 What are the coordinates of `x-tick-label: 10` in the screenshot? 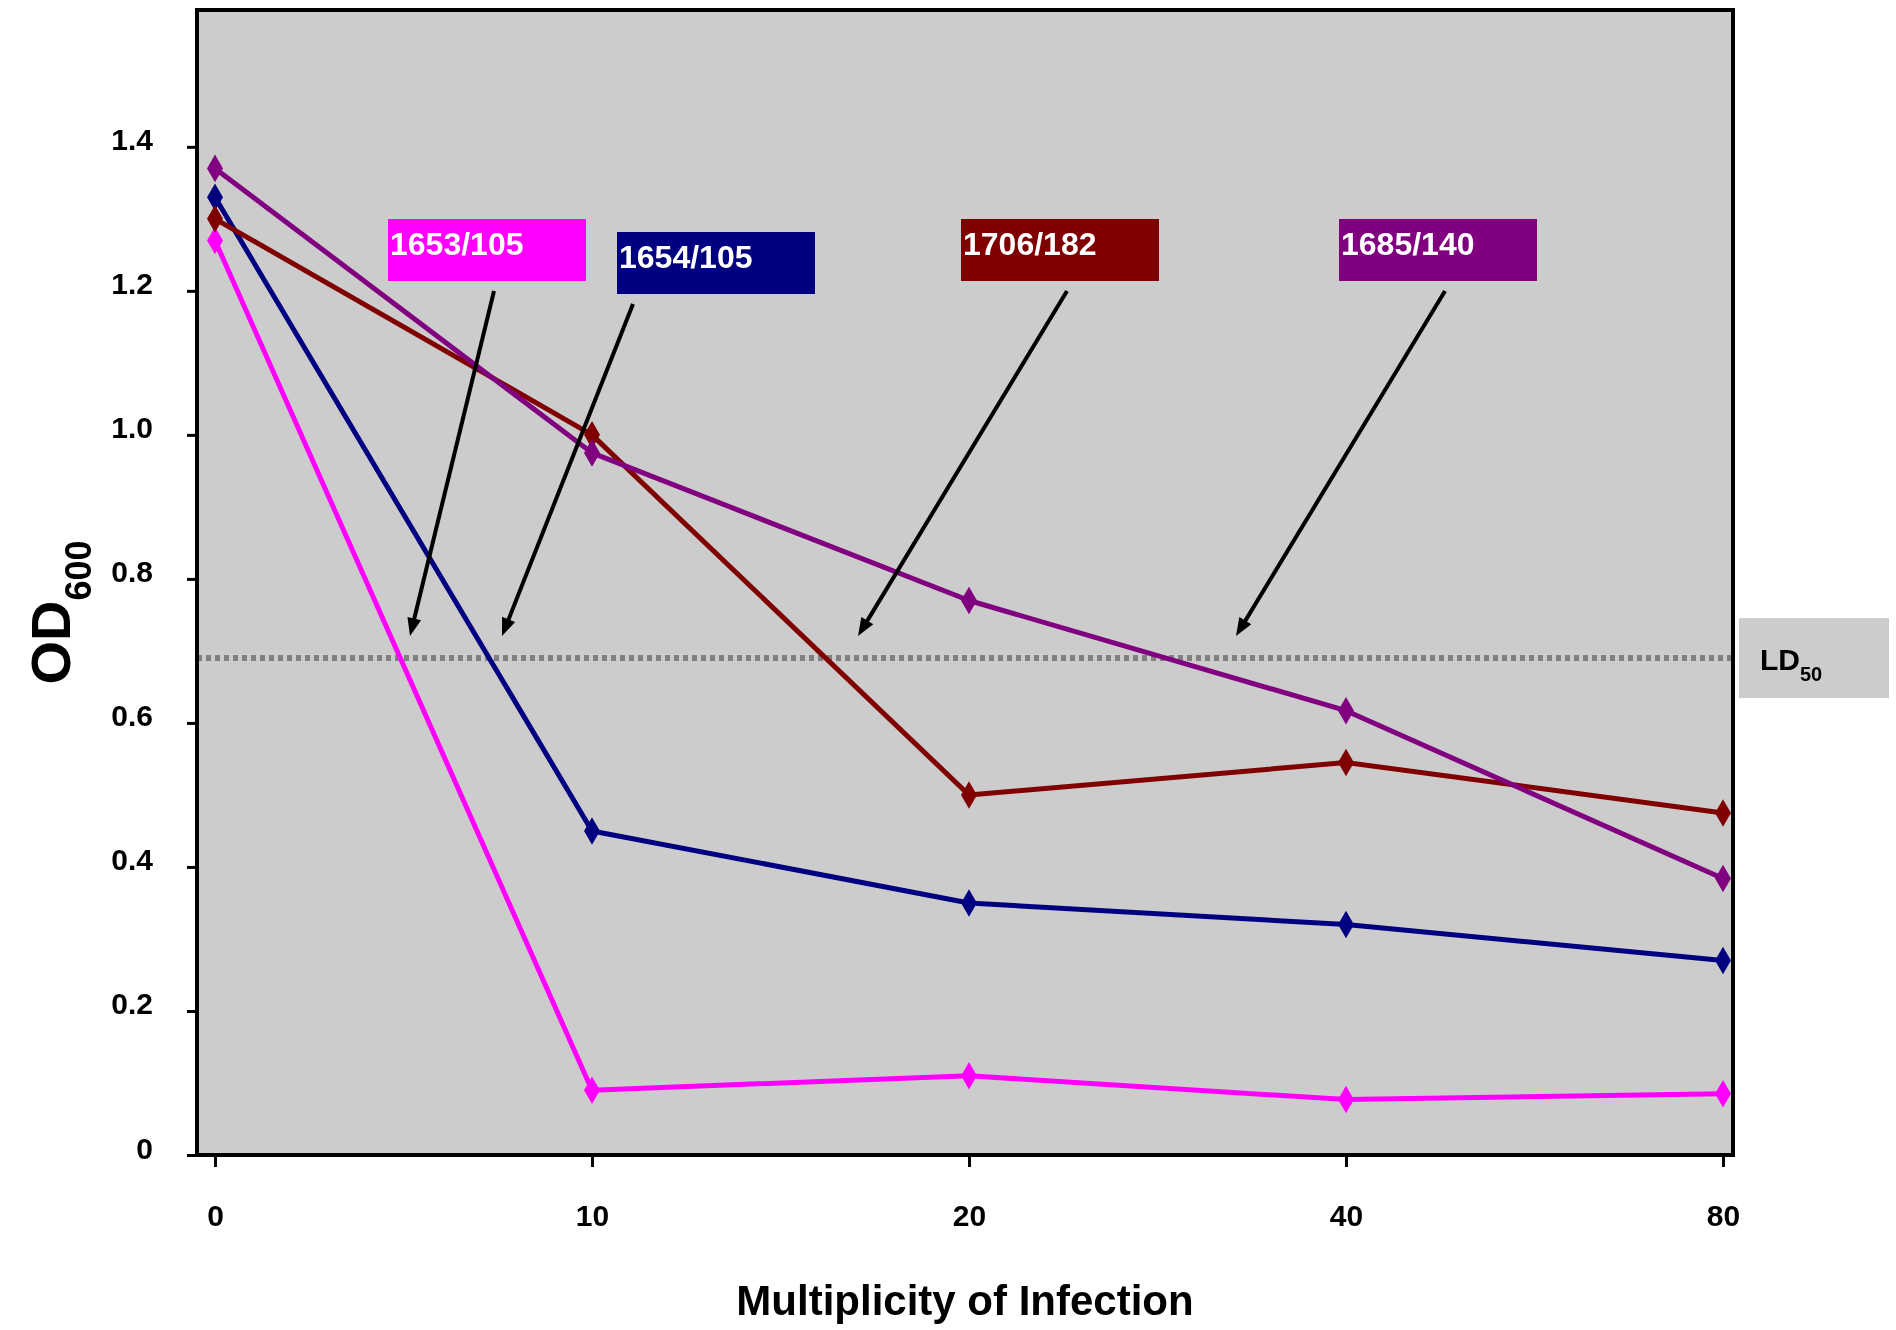 It's located at (592, 1216).